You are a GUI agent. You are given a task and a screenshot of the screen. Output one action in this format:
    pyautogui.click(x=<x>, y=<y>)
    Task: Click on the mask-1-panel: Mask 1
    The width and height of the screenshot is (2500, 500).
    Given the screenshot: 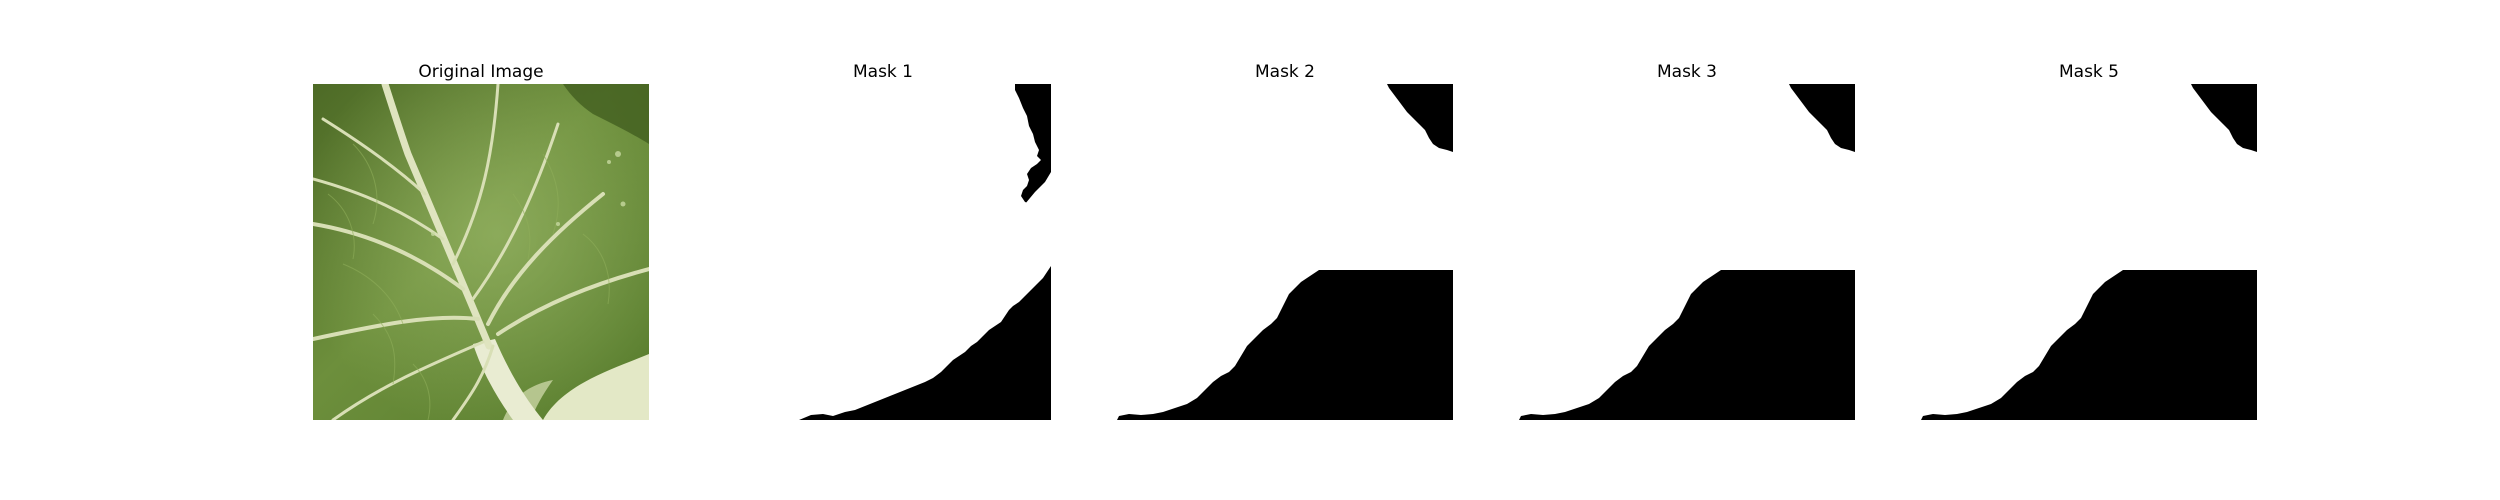 What is the action you would take?
    pyautogui.click(x=883, y=240)
    